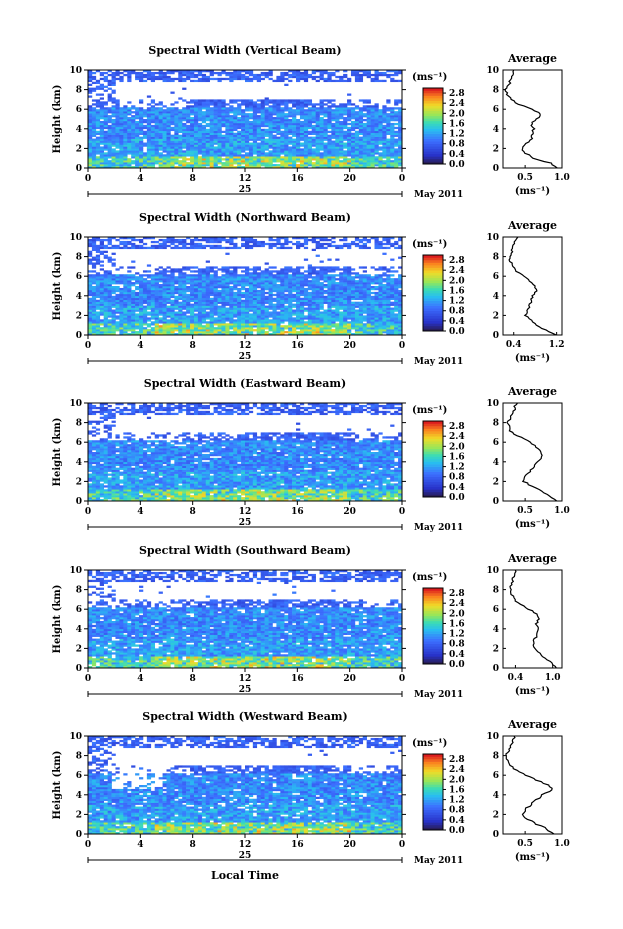  Describe the element at coordinates (244, 50) in the screenshot. I see `panel-title: Spectral Width (Vertical Beam)` at that location.